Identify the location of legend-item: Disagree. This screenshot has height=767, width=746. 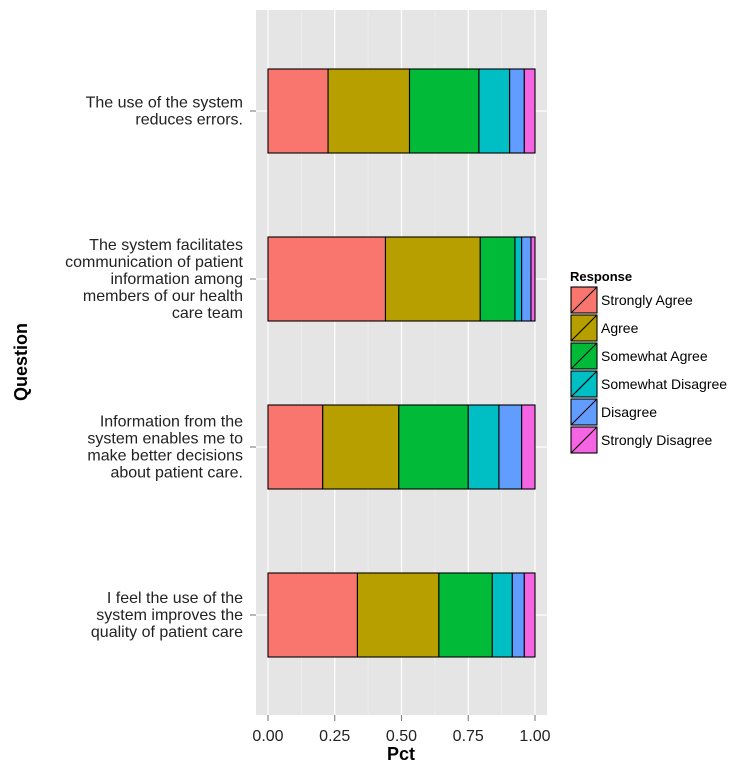
(613, 412).